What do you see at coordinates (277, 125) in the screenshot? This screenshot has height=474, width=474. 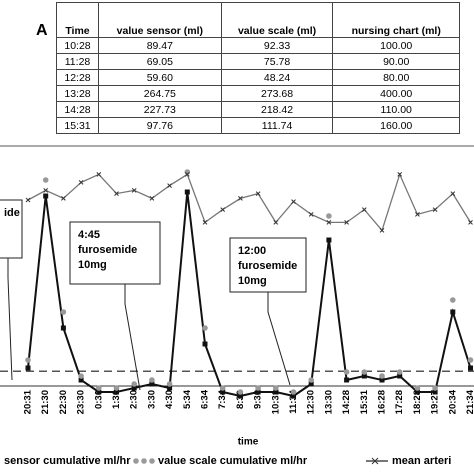 I see `table-cell: 111.74` at bounding box center [277, 125].